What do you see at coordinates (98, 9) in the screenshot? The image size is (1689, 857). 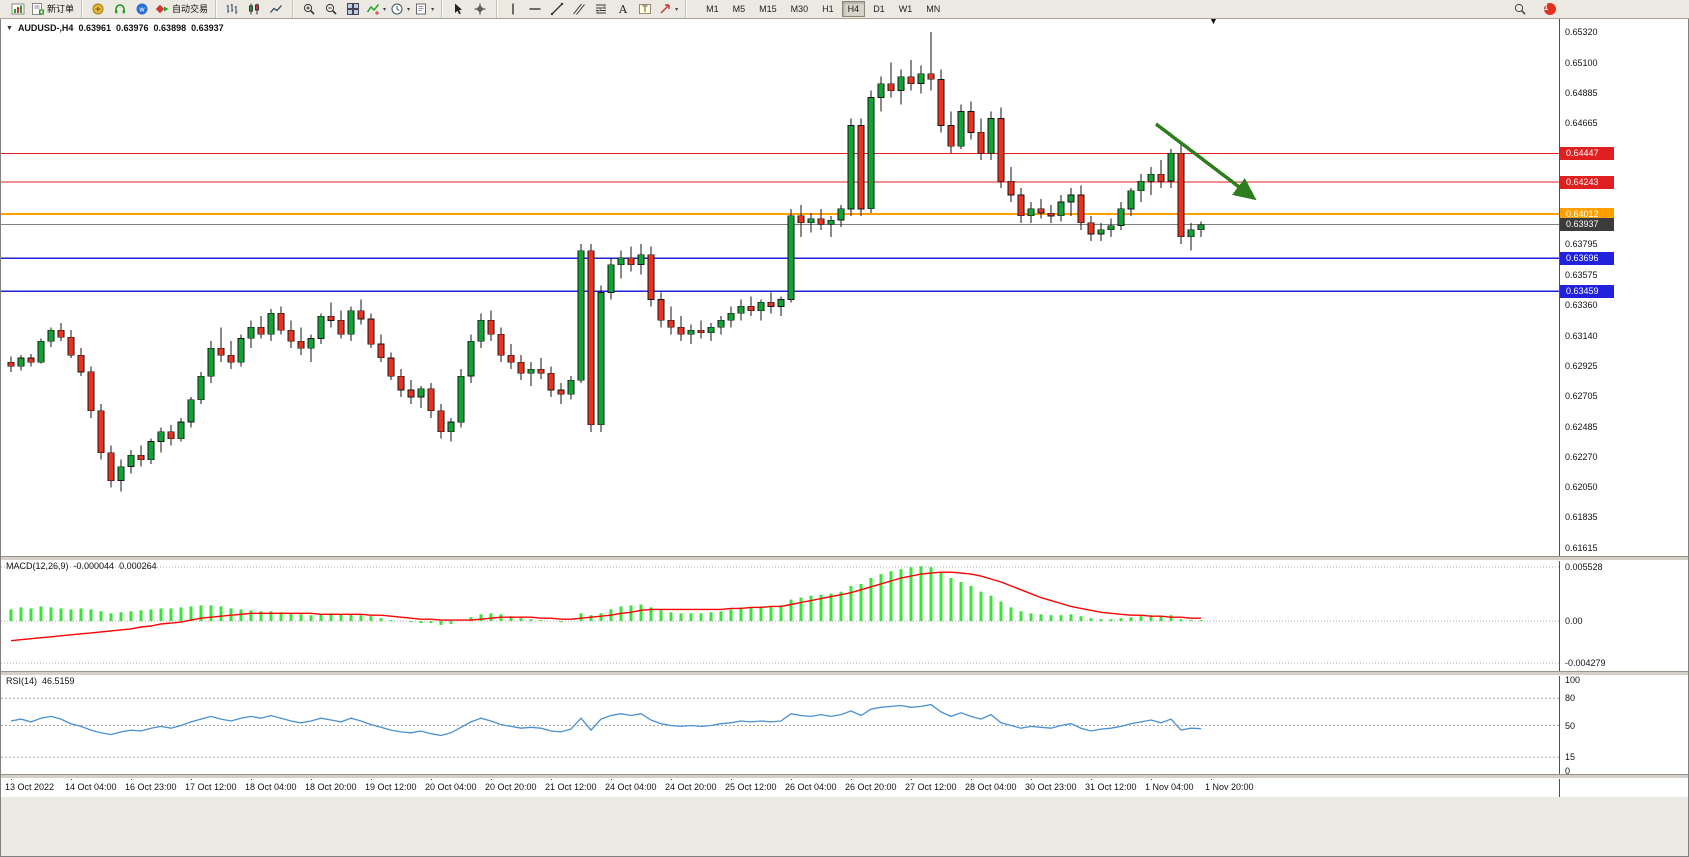 I see `metaeditor-button` at bounding box center [98, 9].